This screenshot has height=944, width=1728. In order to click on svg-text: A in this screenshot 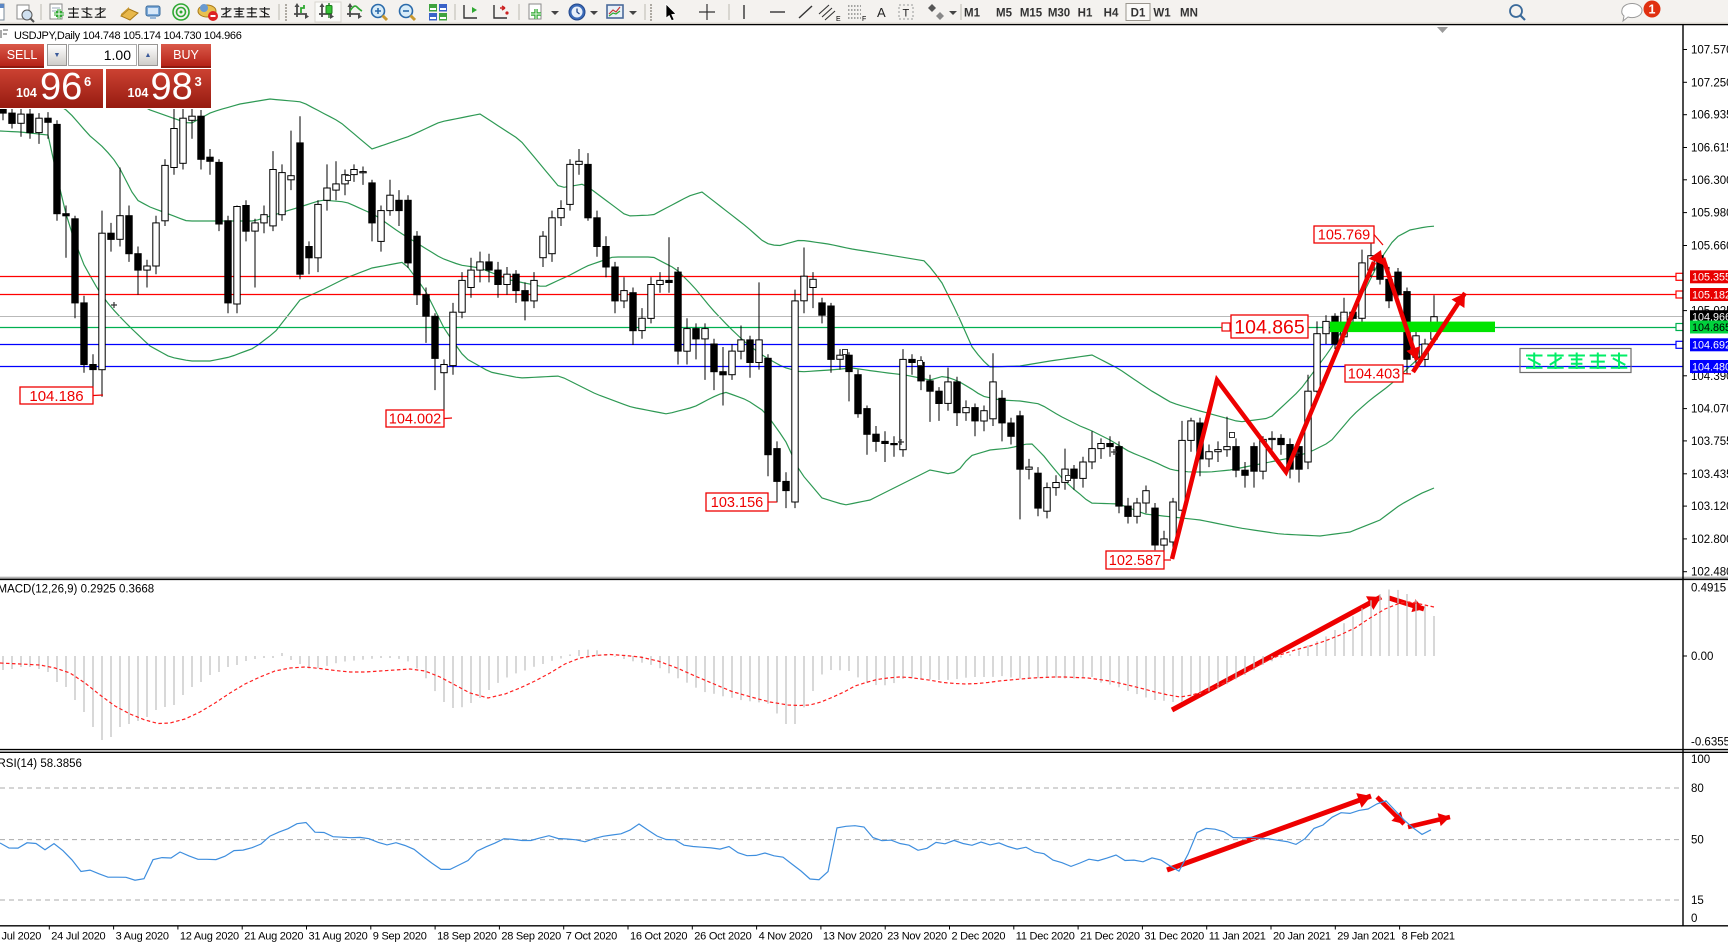, I will do `click(881, 12)`.